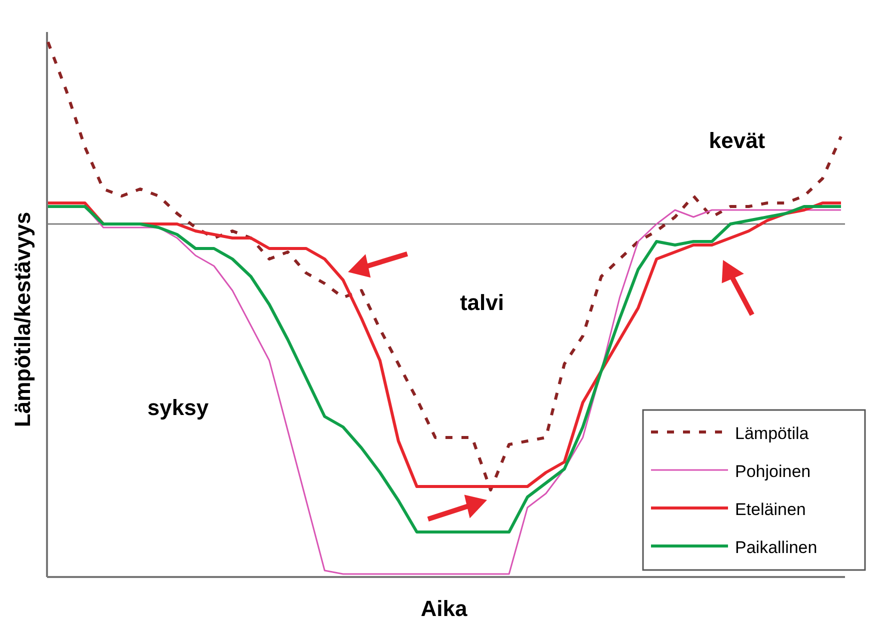  Describe the element at coordinates (776, 547) in the screenshot. I see `legend-label: Paikallinen` at that location.